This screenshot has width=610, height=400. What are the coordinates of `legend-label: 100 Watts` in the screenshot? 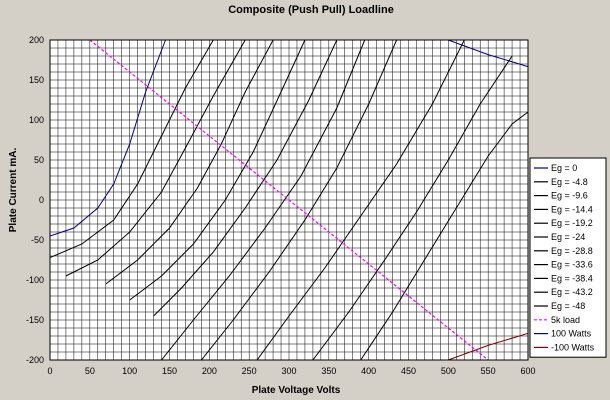 It's located at (571, 334).